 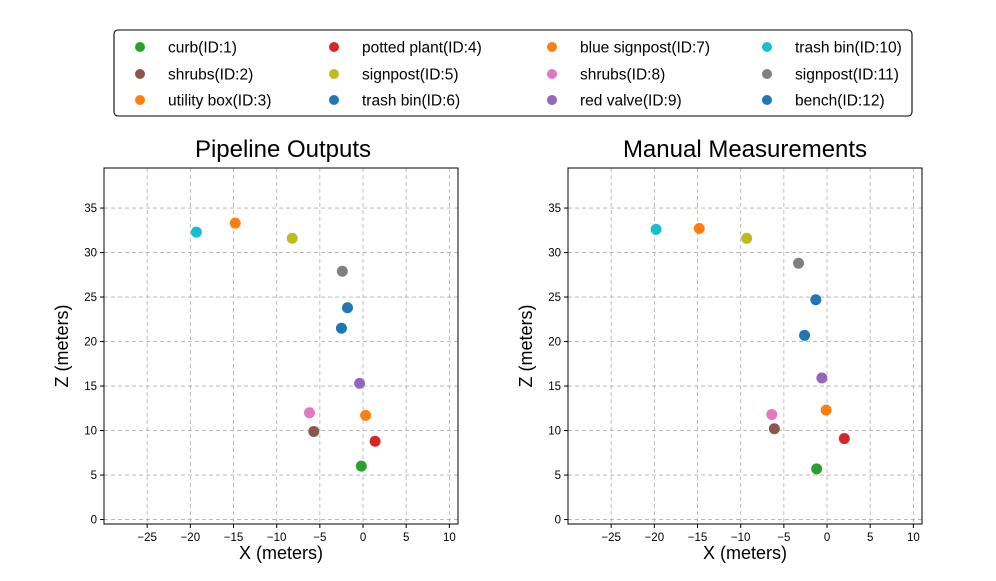 What do you see at coordinates (219, 101) in the screenshot?
I see `legend-label: utility box(ID:3)` at bounding box center [219, 101].